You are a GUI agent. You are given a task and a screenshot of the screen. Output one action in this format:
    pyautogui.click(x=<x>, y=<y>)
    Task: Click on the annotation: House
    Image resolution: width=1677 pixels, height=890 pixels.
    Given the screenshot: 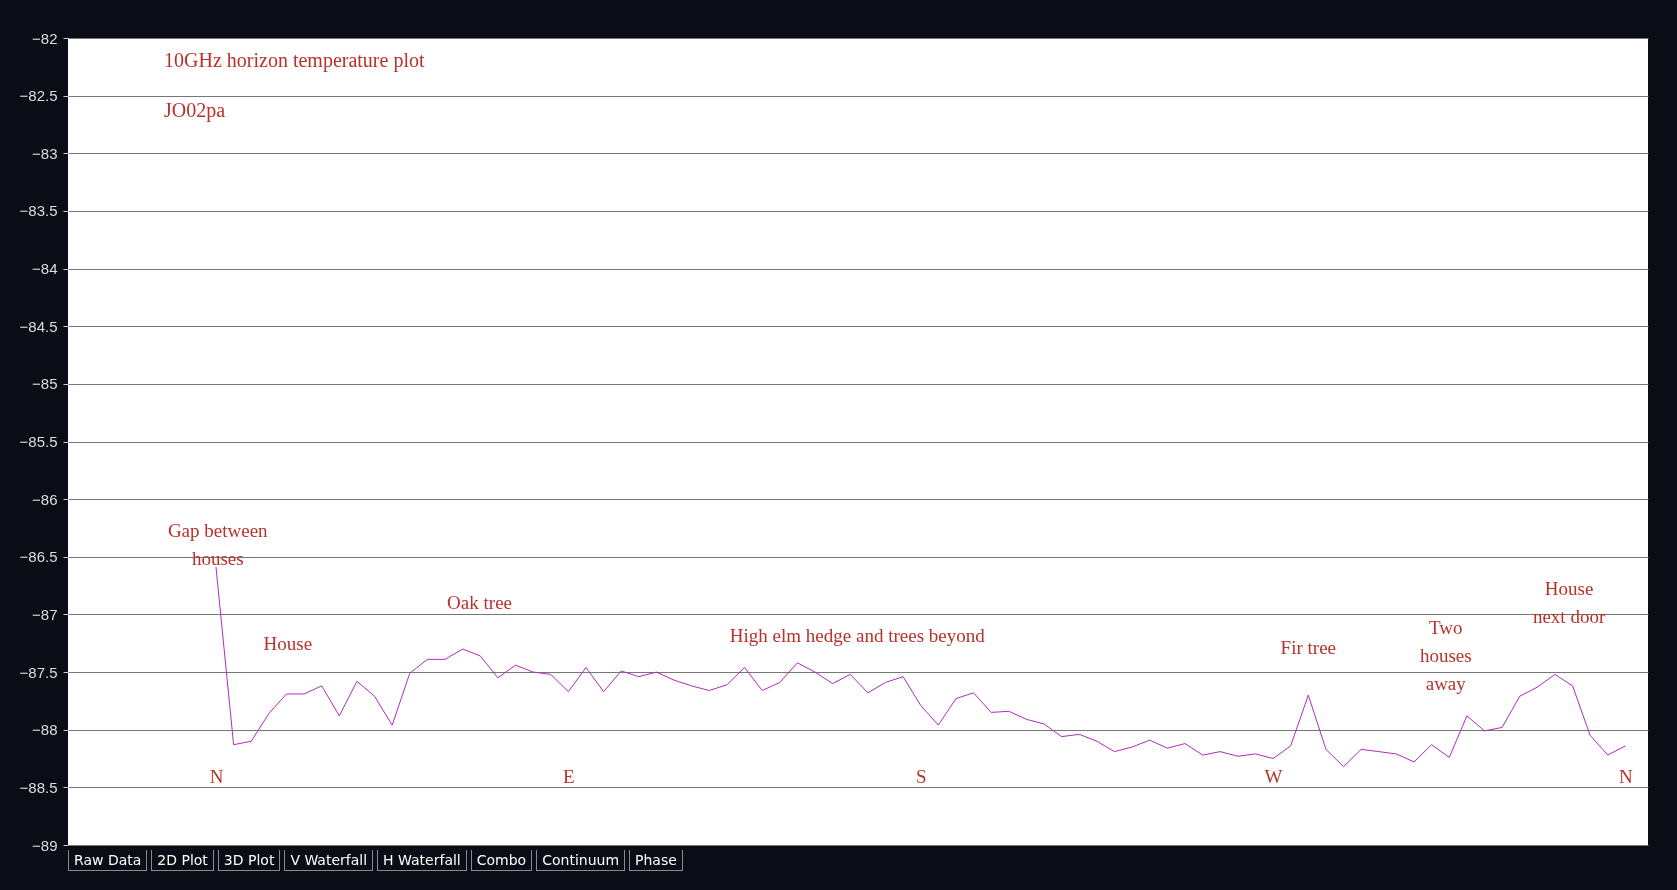 What is the action you would take?
    pyautogui.click(x=288, y=644)
    